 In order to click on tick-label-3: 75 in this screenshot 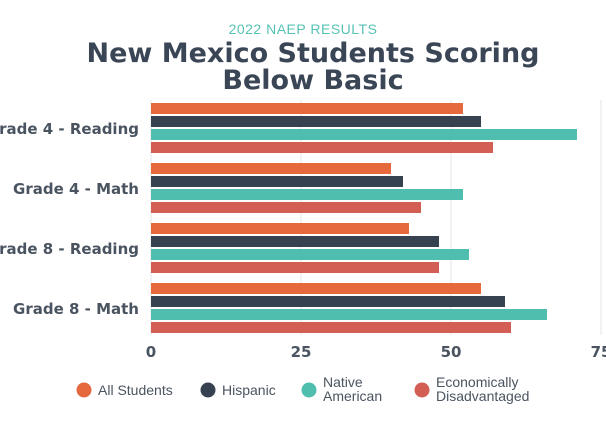, I will do `click(598, 352)`.